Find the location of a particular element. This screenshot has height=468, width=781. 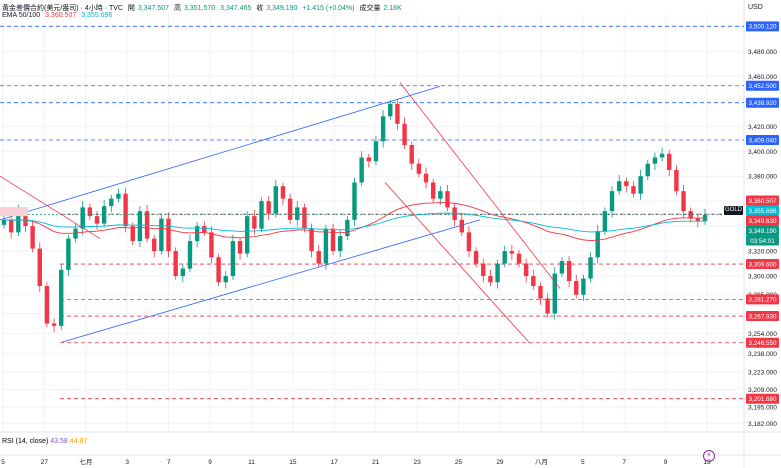

price-label-text: 3,355.696 is located at coordinates (762, 211).